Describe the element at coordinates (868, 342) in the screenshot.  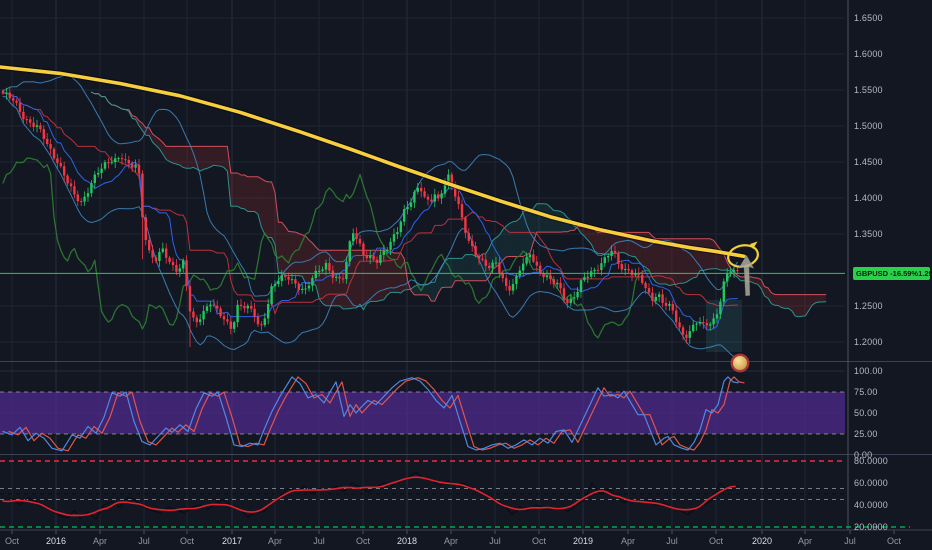
I see `price-tick-label: 1.2000` at that location.